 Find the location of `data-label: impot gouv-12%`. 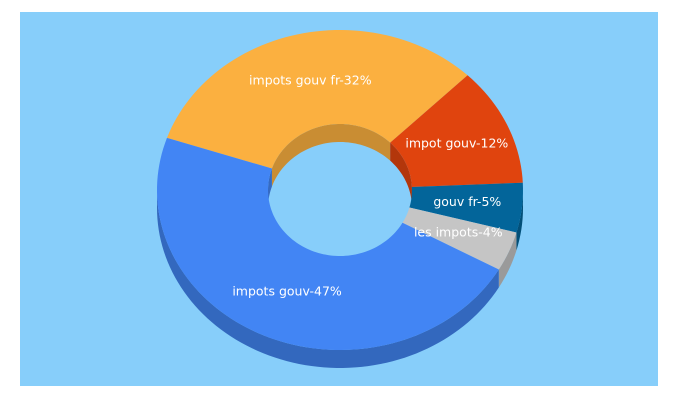

data-label: impot gouv-12% is located at coordinates (456, 143).